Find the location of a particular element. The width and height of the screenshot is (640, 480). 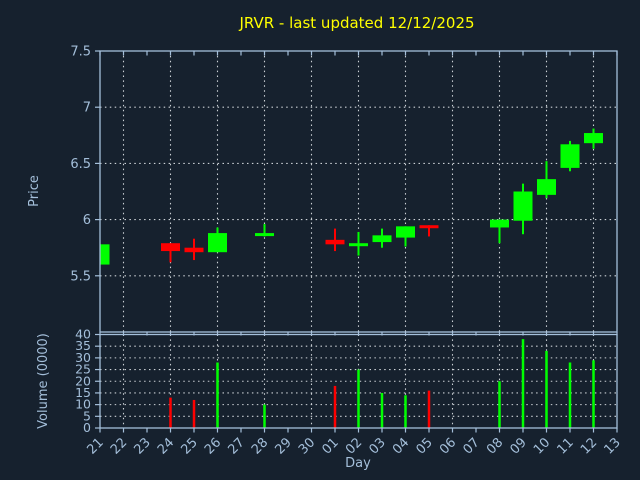

volume-tick-label: 40 is located at coordinates (83, 334).